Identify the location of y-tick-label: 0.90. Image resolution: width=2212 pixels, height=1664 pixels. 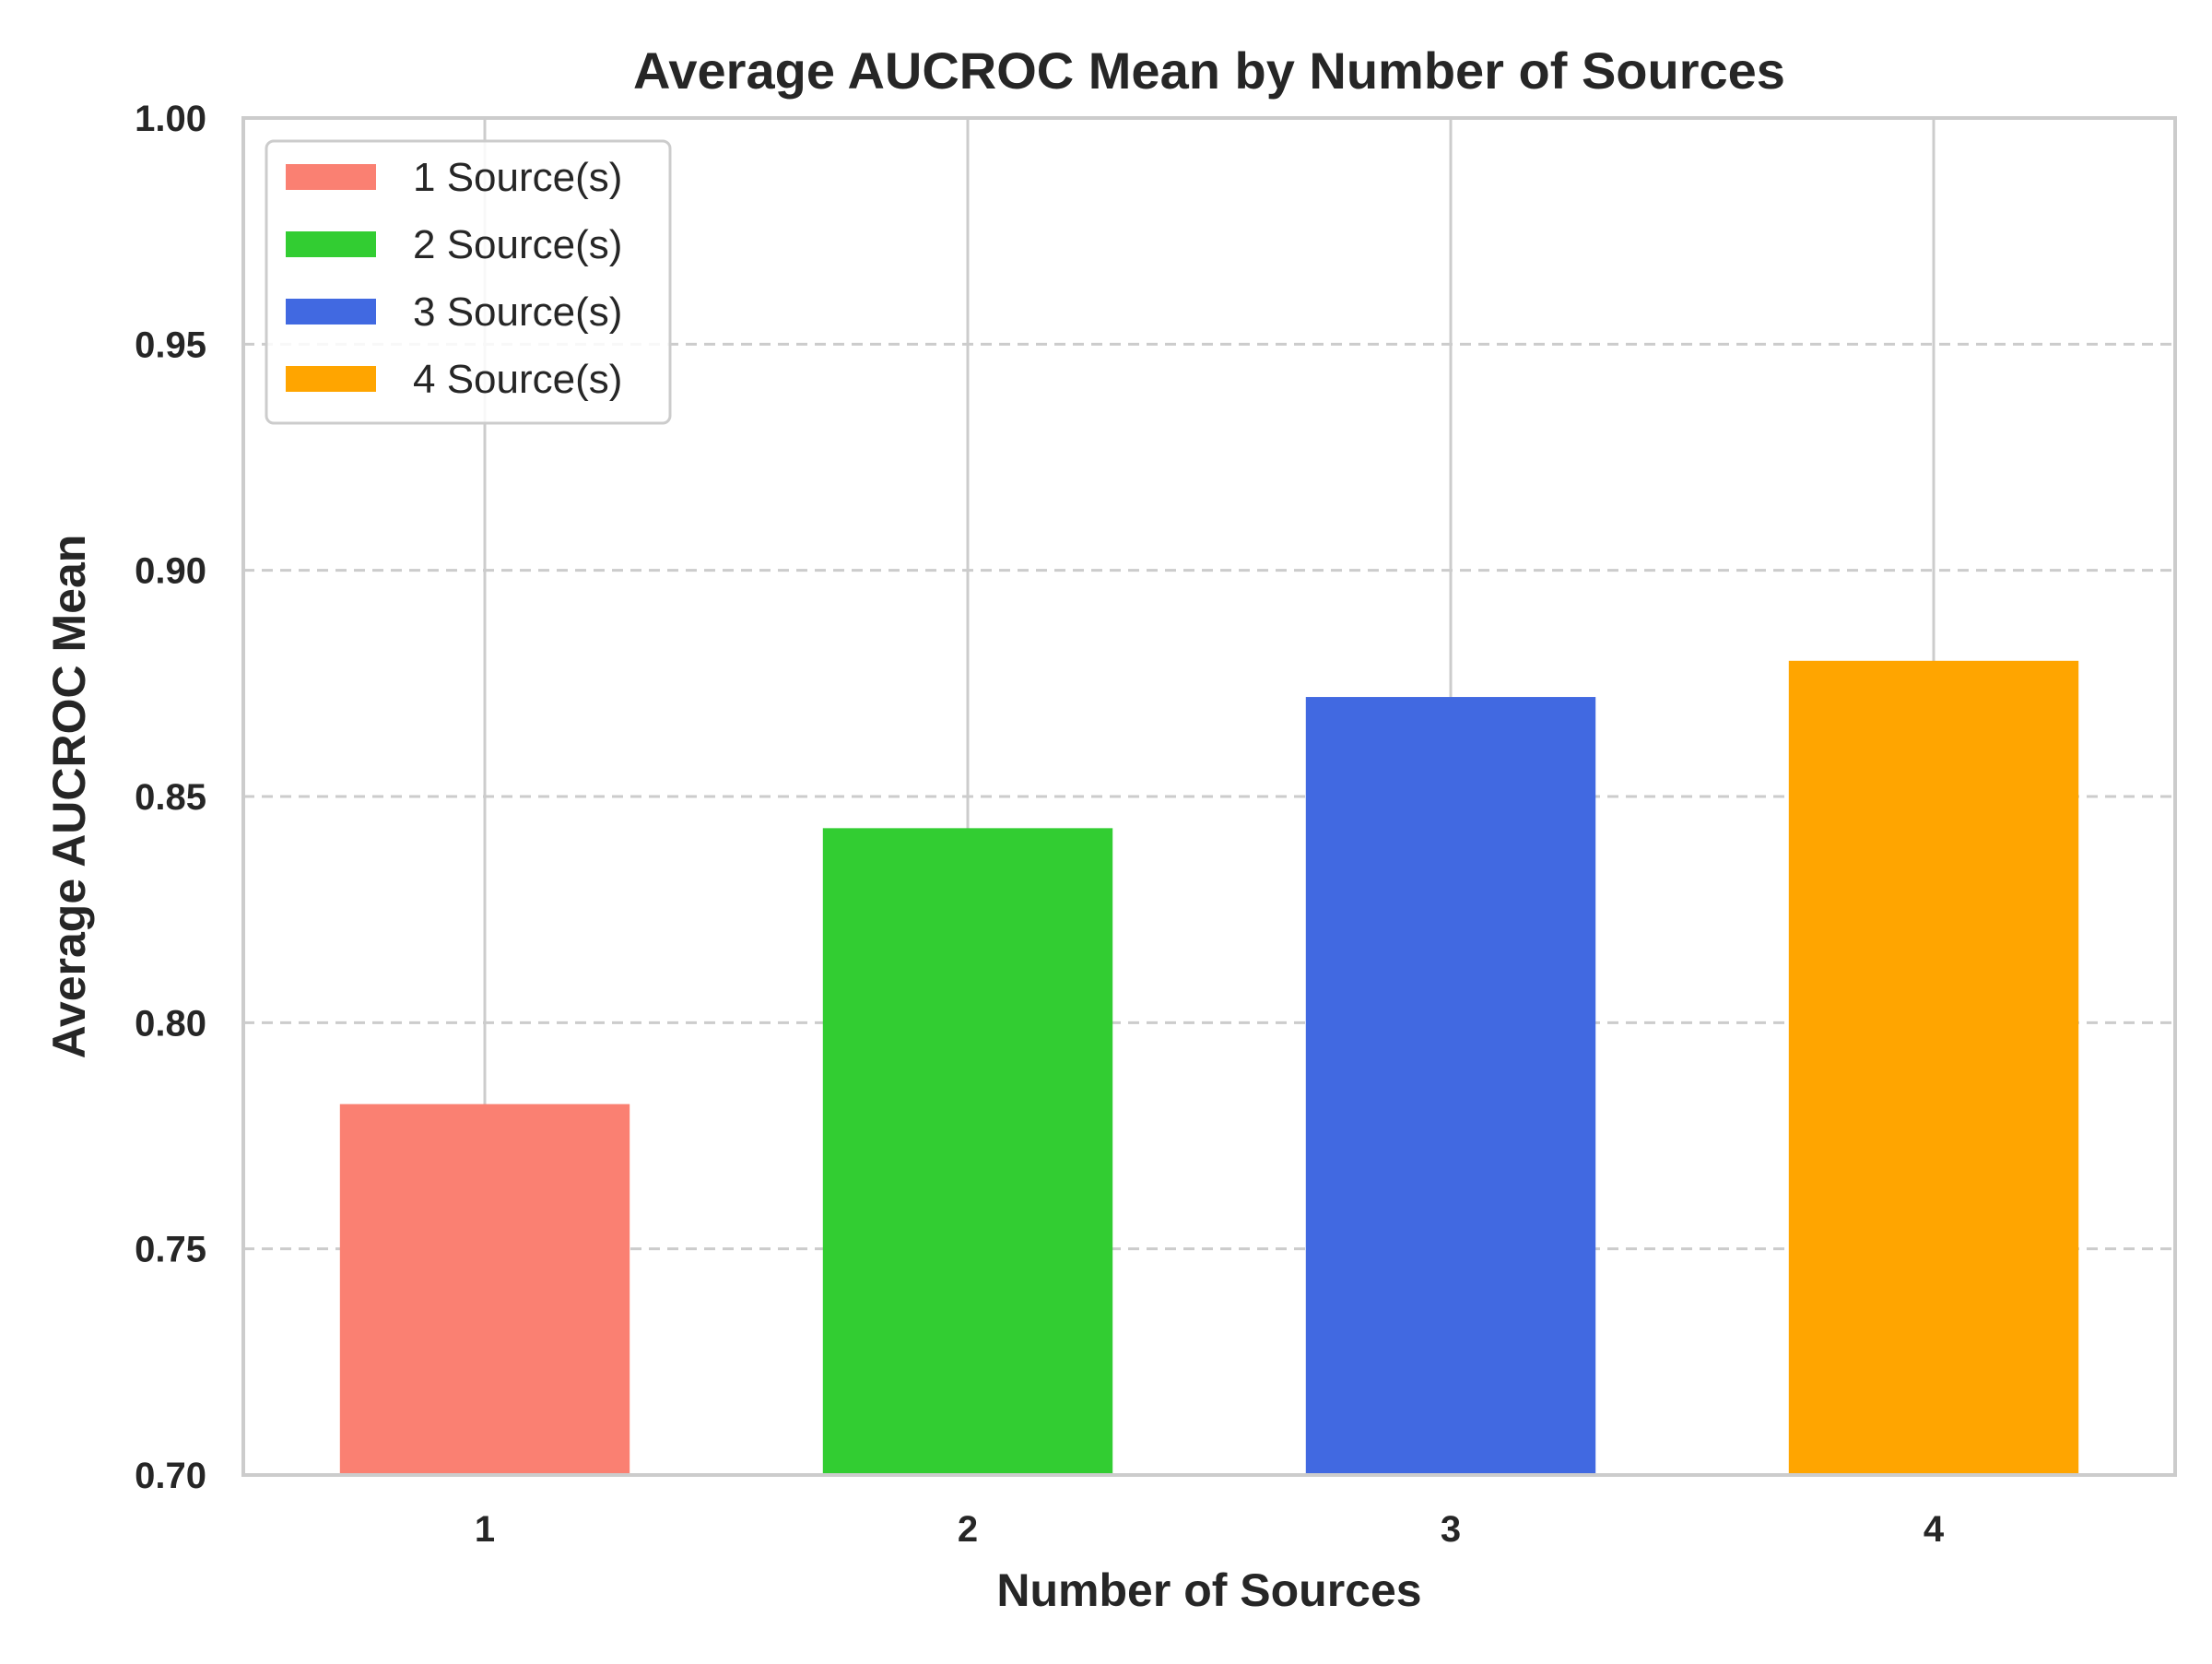
(170, 571).